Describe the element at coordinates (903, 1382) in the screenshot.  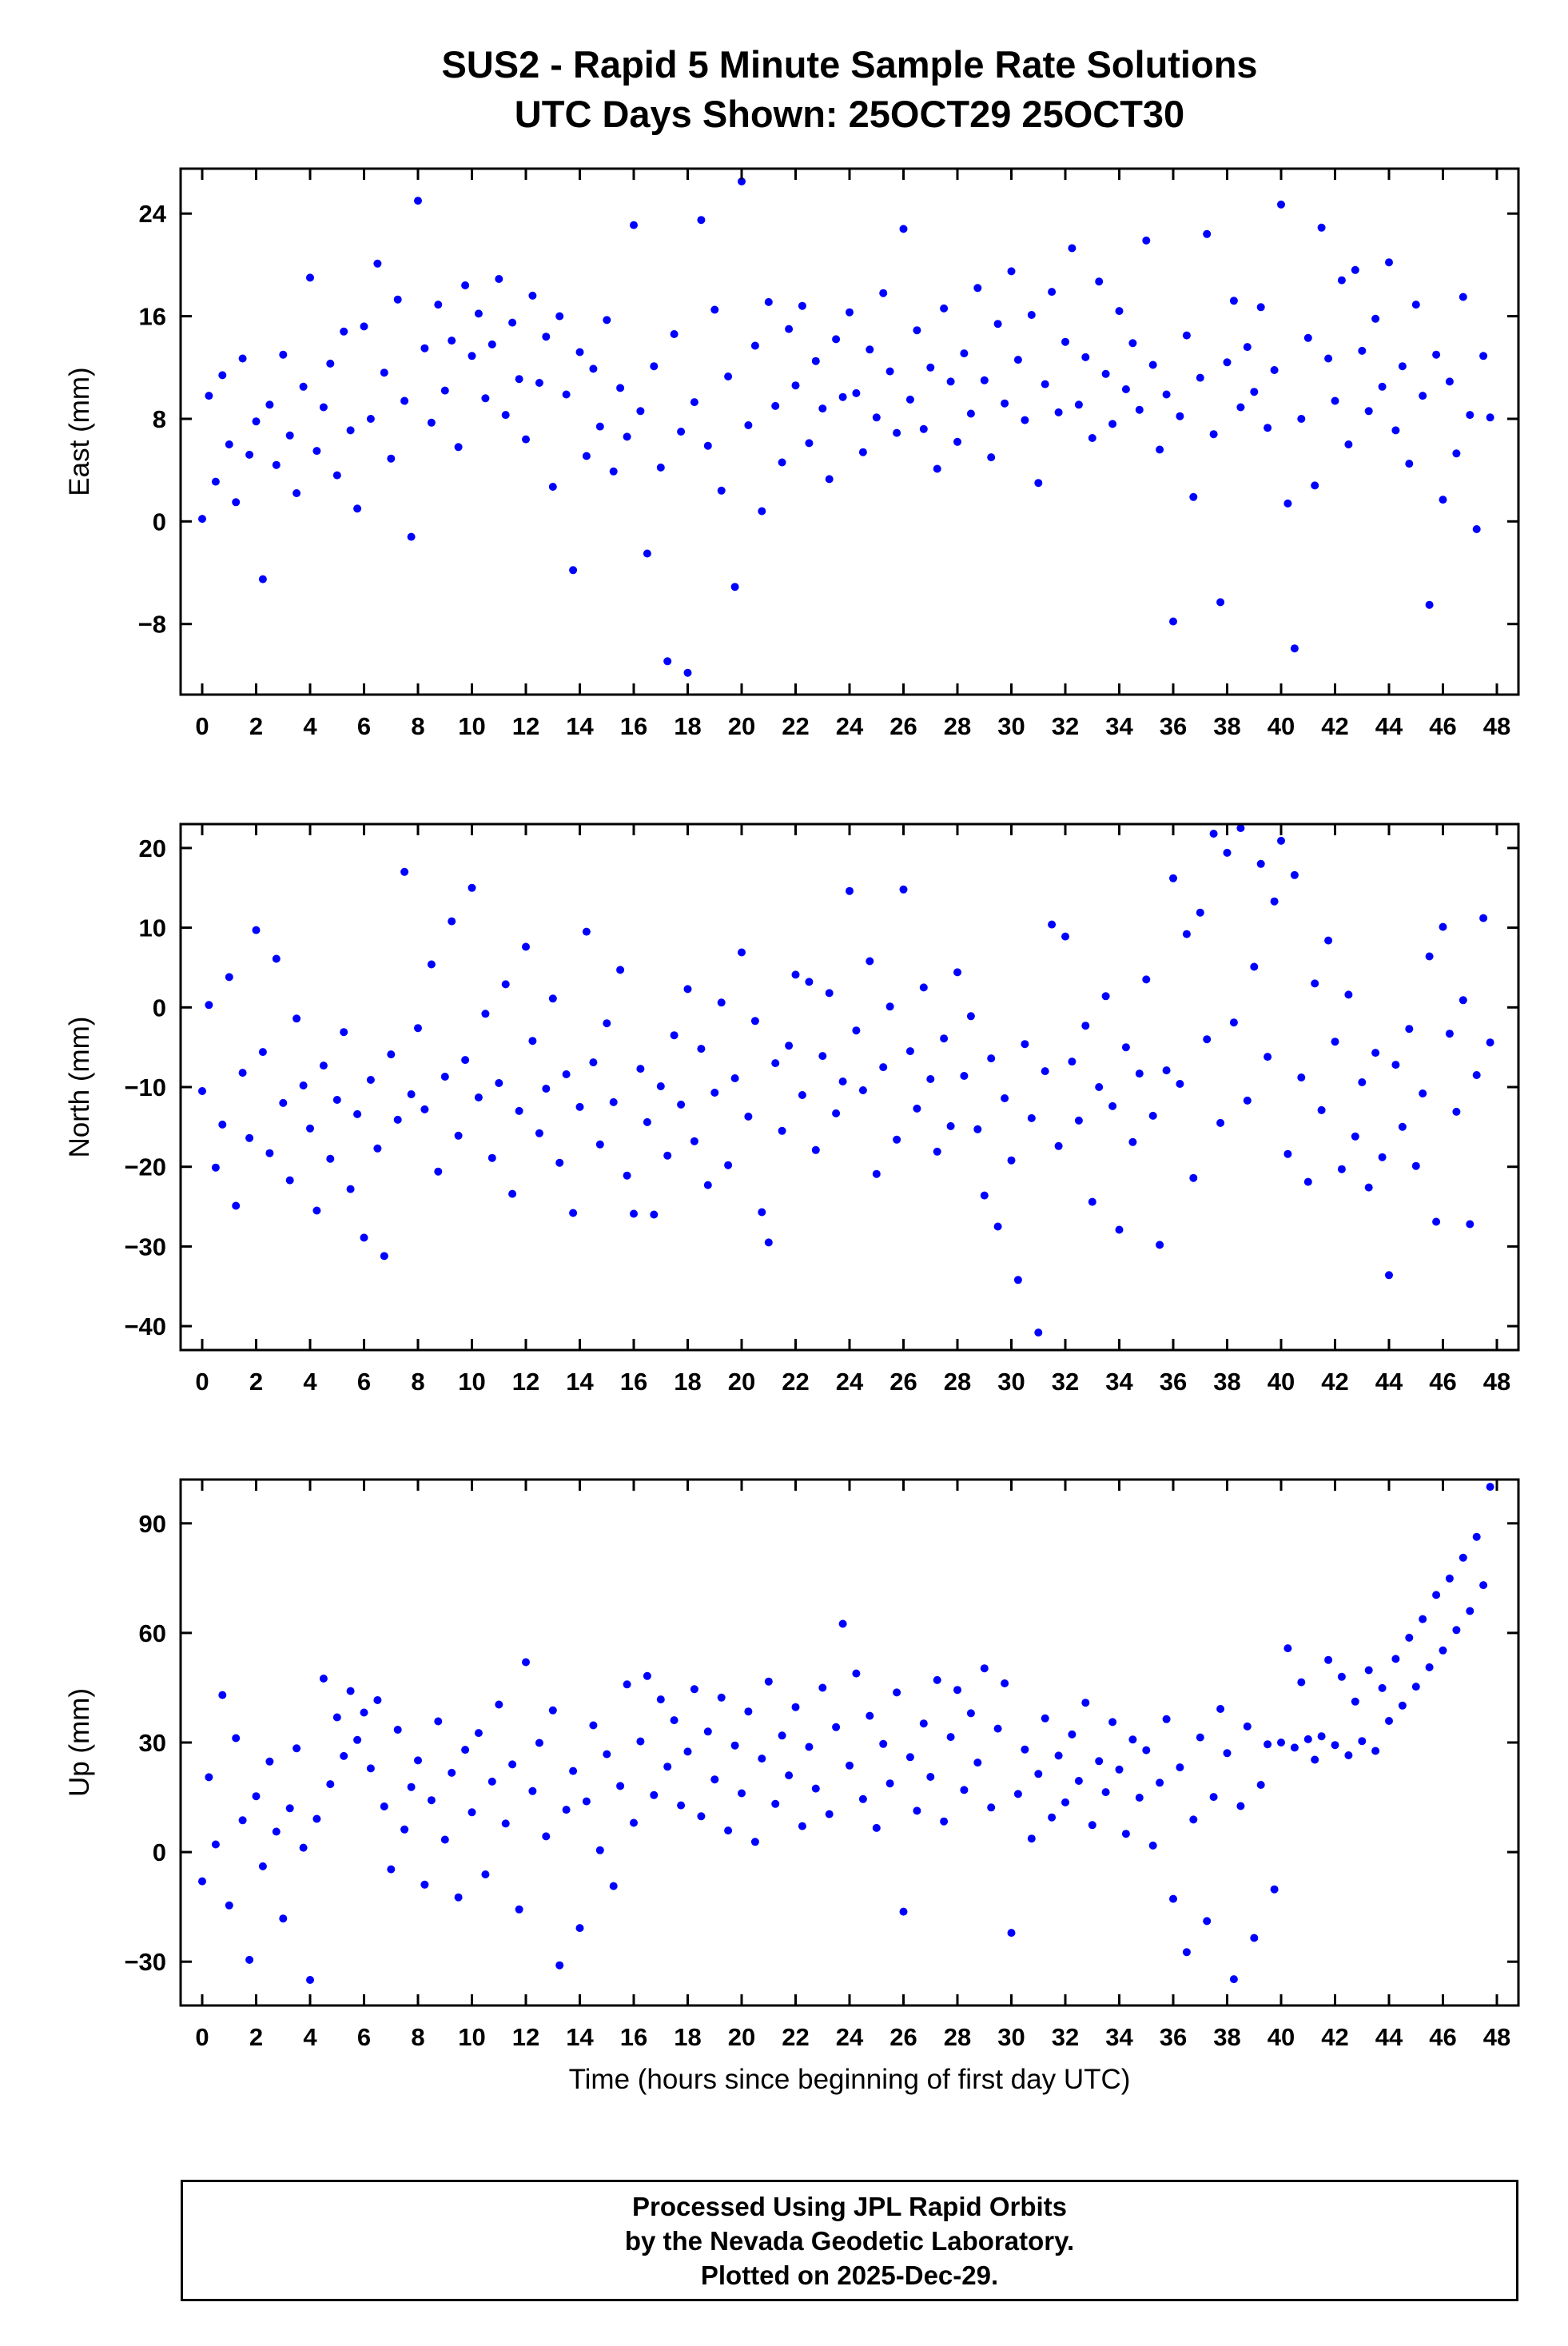
I see `x-tick-label: 26` at that location.